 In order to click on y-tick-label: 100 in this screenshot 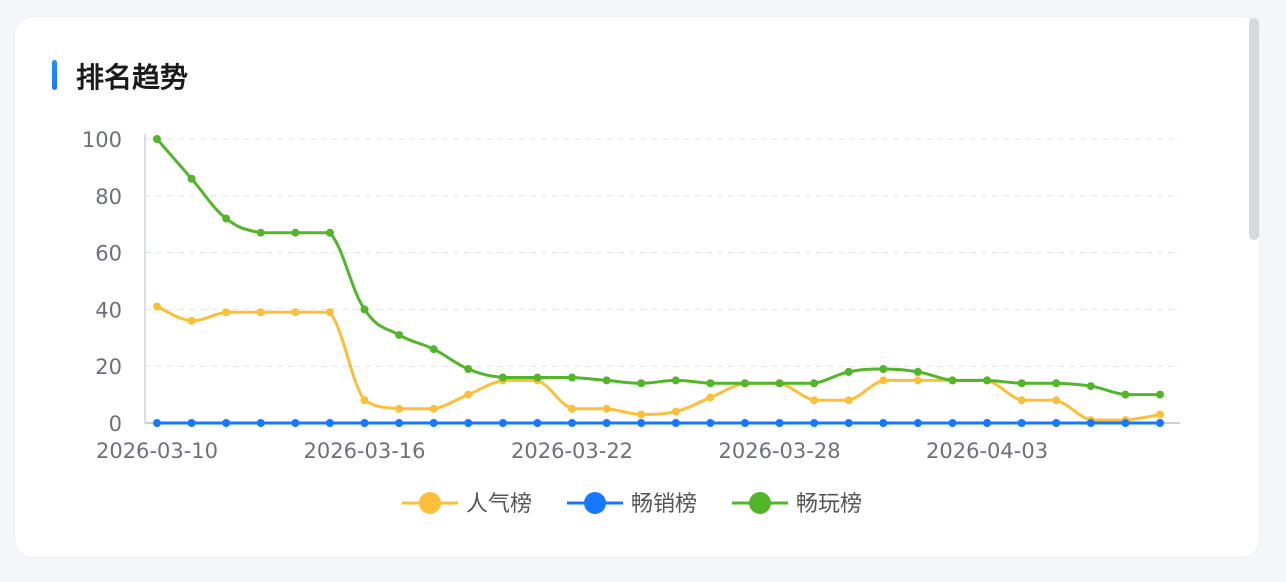, I will do `click(102, 140)`.